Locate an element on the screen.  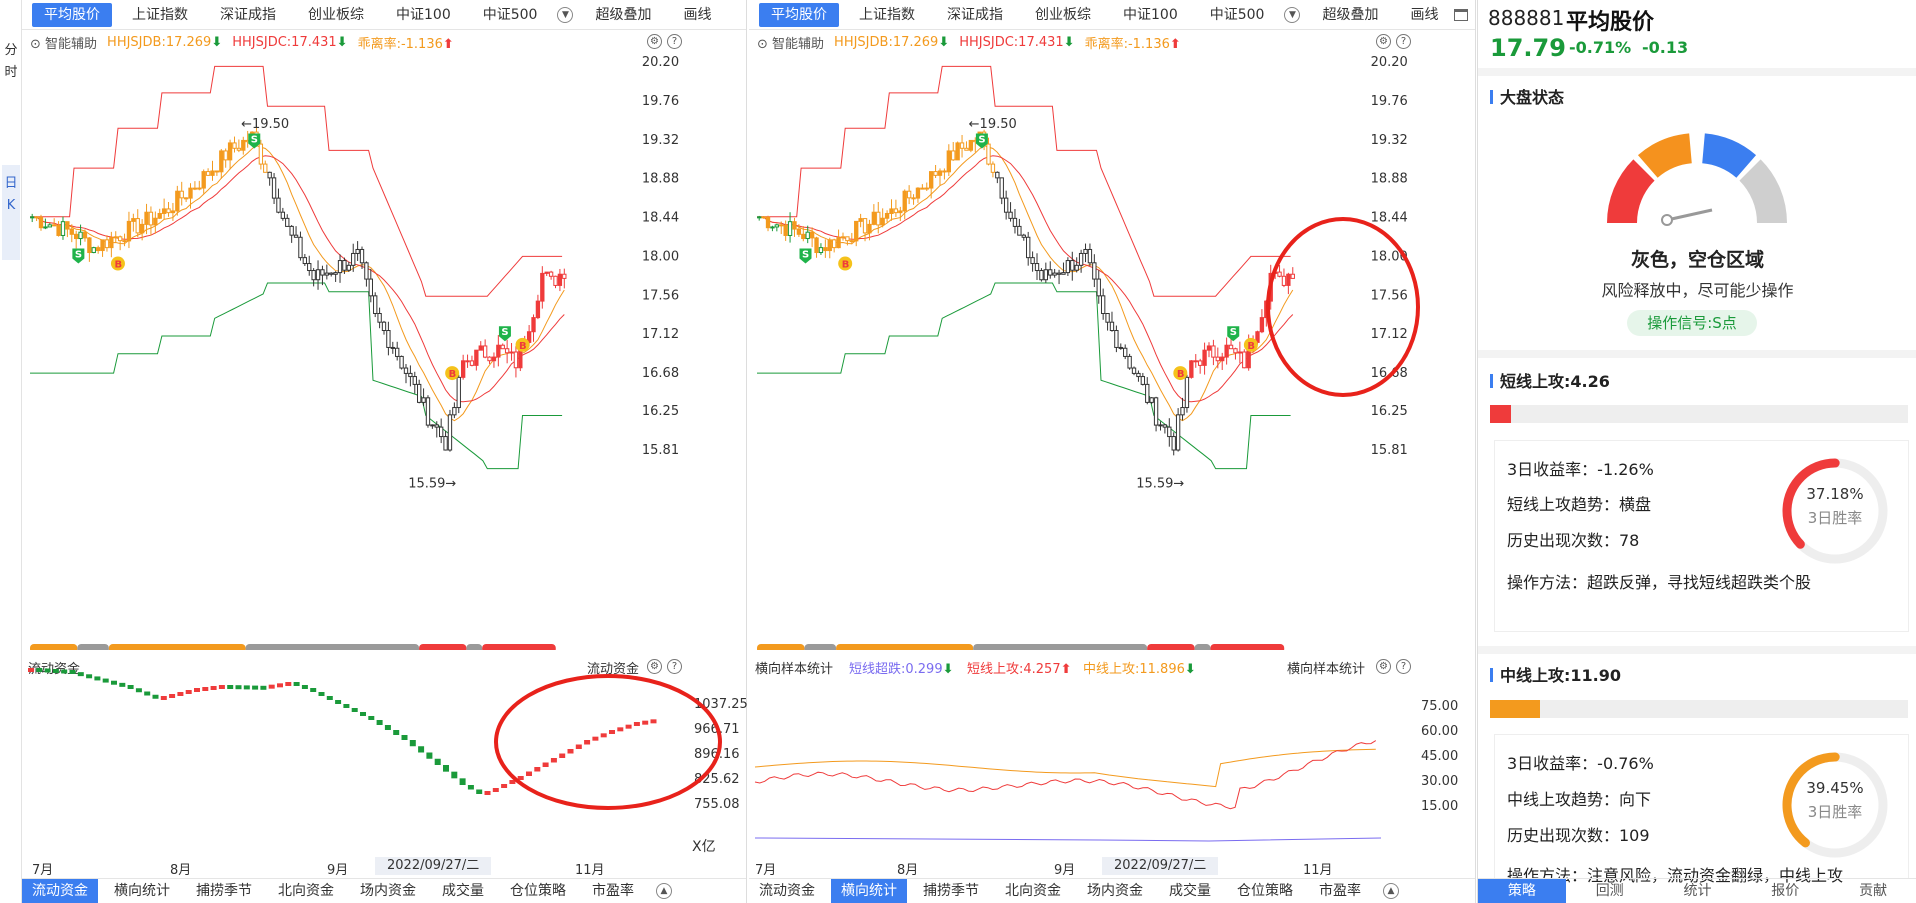
highlight-circle is located at coordinates (608, 742).